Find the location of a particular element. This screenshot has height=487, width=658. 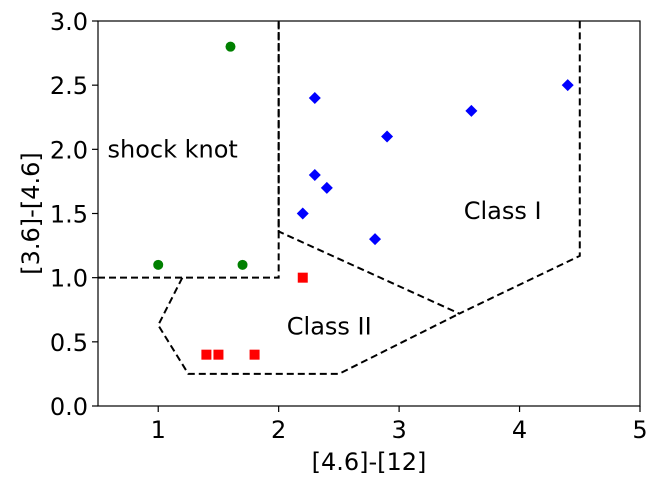

x-axis-label: [4.6]-[12] is located at coordinates (369, 462).